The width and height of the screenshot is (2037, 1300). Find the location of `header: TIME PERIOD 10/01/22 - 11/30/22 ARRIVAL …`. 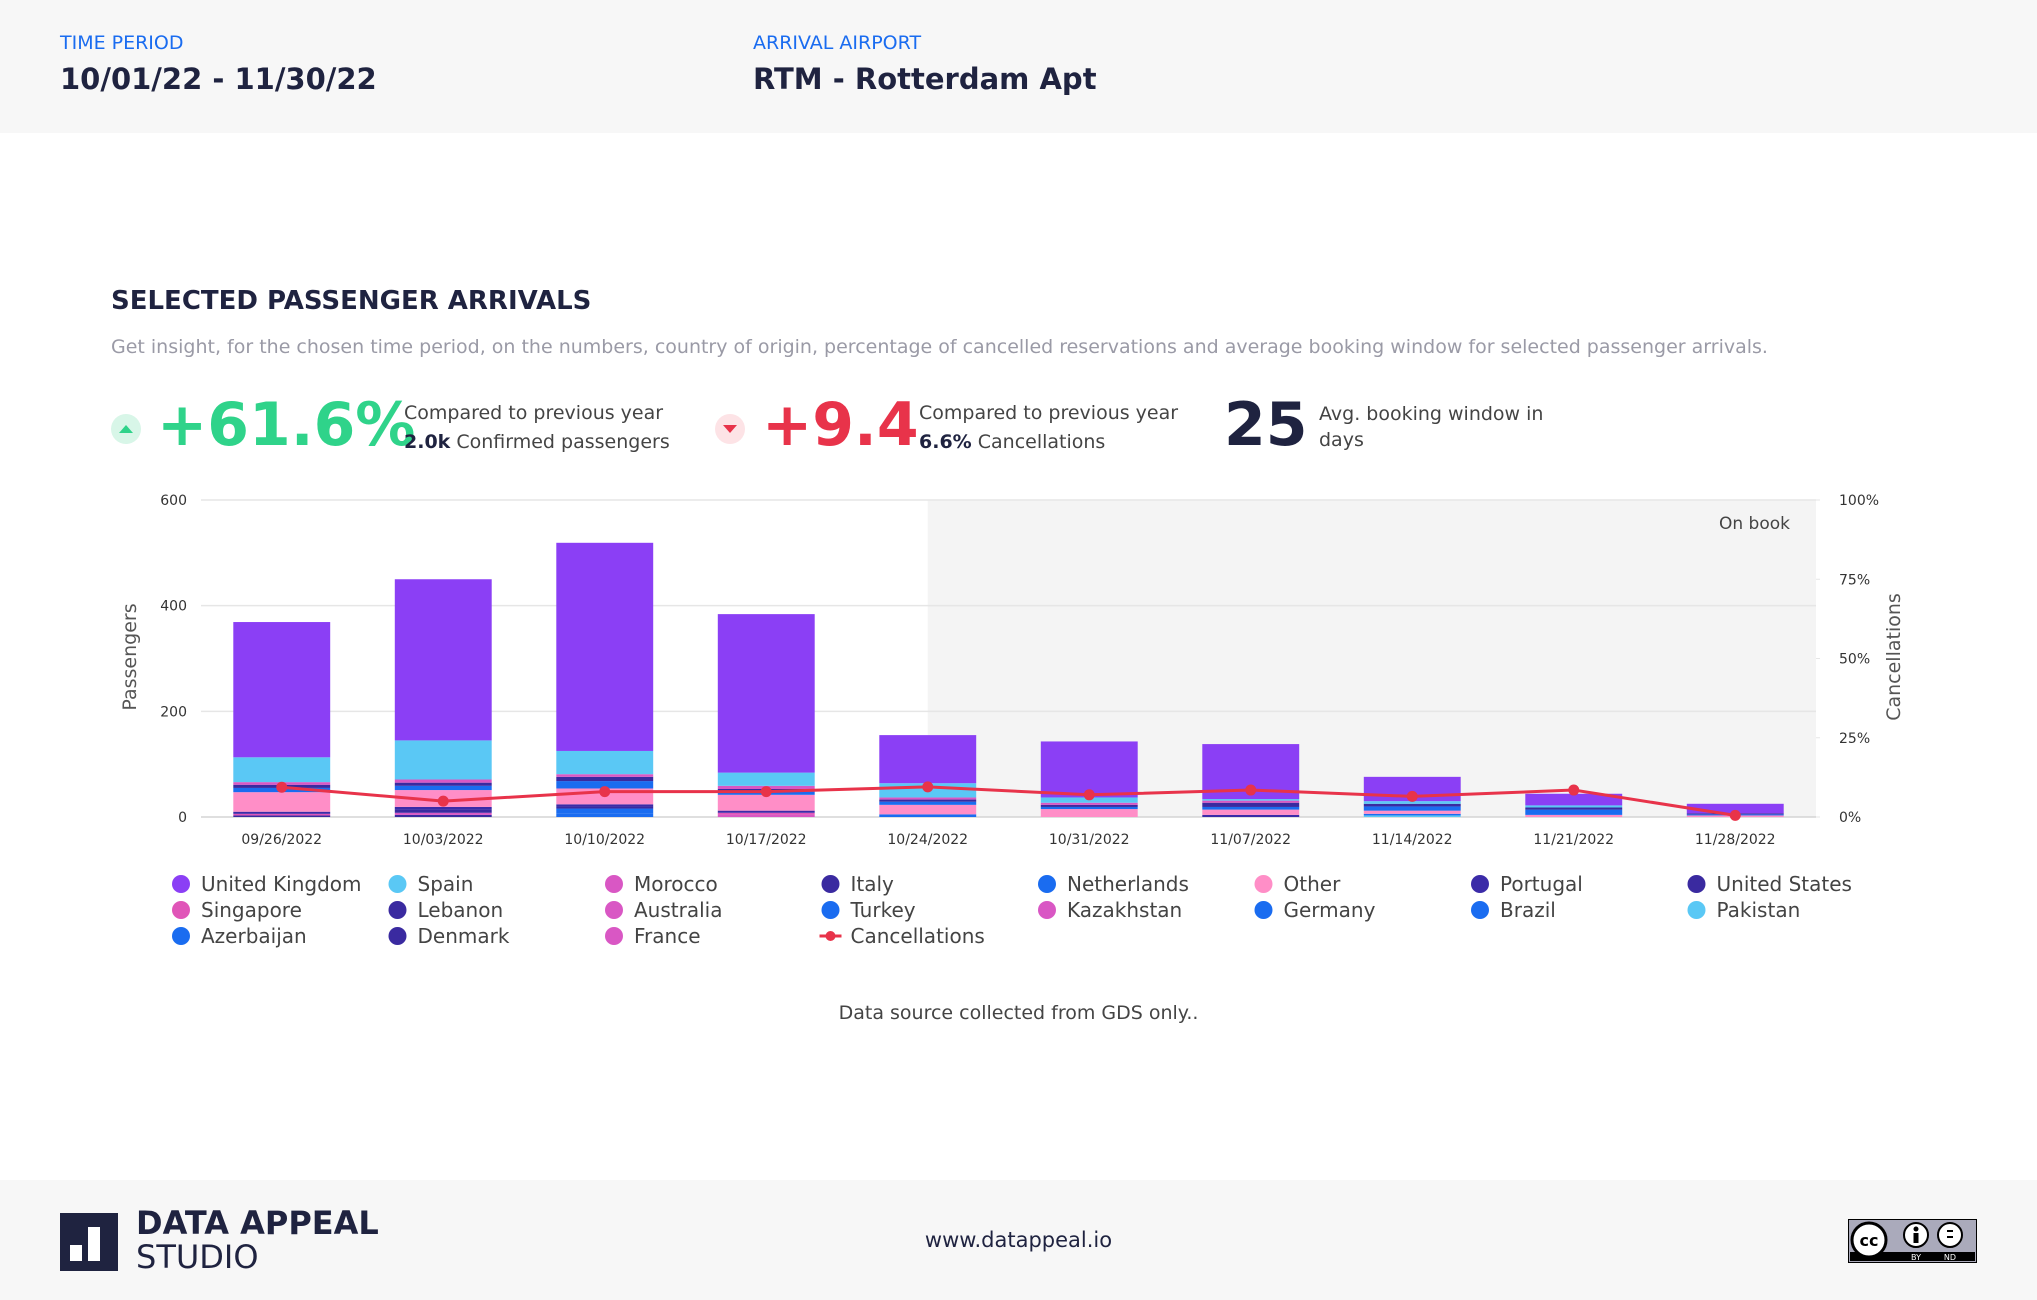

header: TIME PERIOD 10/01/22 - 11/30/22 ARRIVAL … is located at coordinates (1018, 66).